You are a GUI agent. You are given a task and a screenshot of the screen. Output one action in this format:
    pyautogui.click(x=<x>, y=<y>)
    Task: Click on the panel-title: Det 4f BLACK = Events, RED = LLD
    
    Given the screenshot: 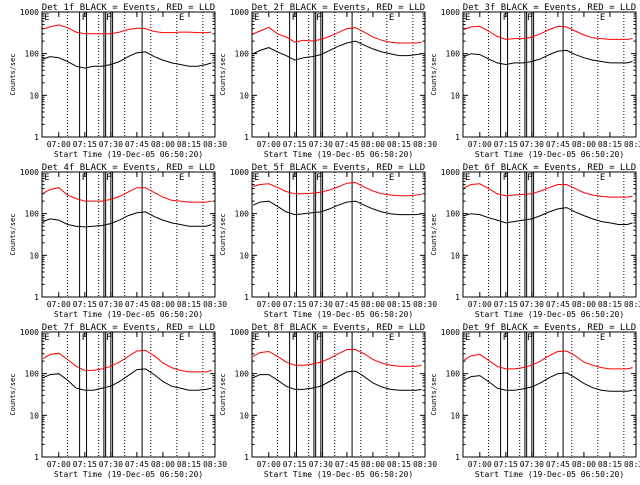 What is the action you would take?
    pyautogui.click(x=128, y=168)
    